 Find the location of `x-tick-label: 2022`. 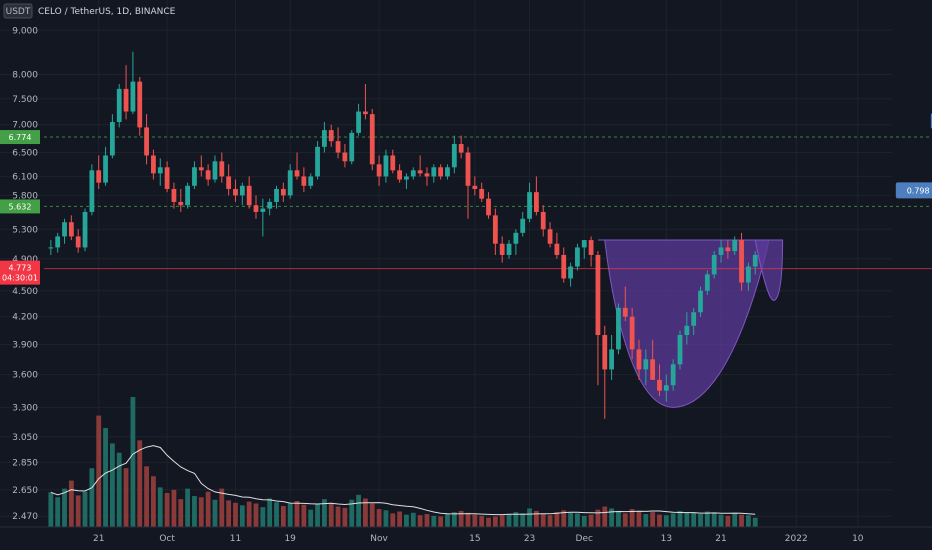

x-tick-label: 2022 is located at coordinates (796, 539).